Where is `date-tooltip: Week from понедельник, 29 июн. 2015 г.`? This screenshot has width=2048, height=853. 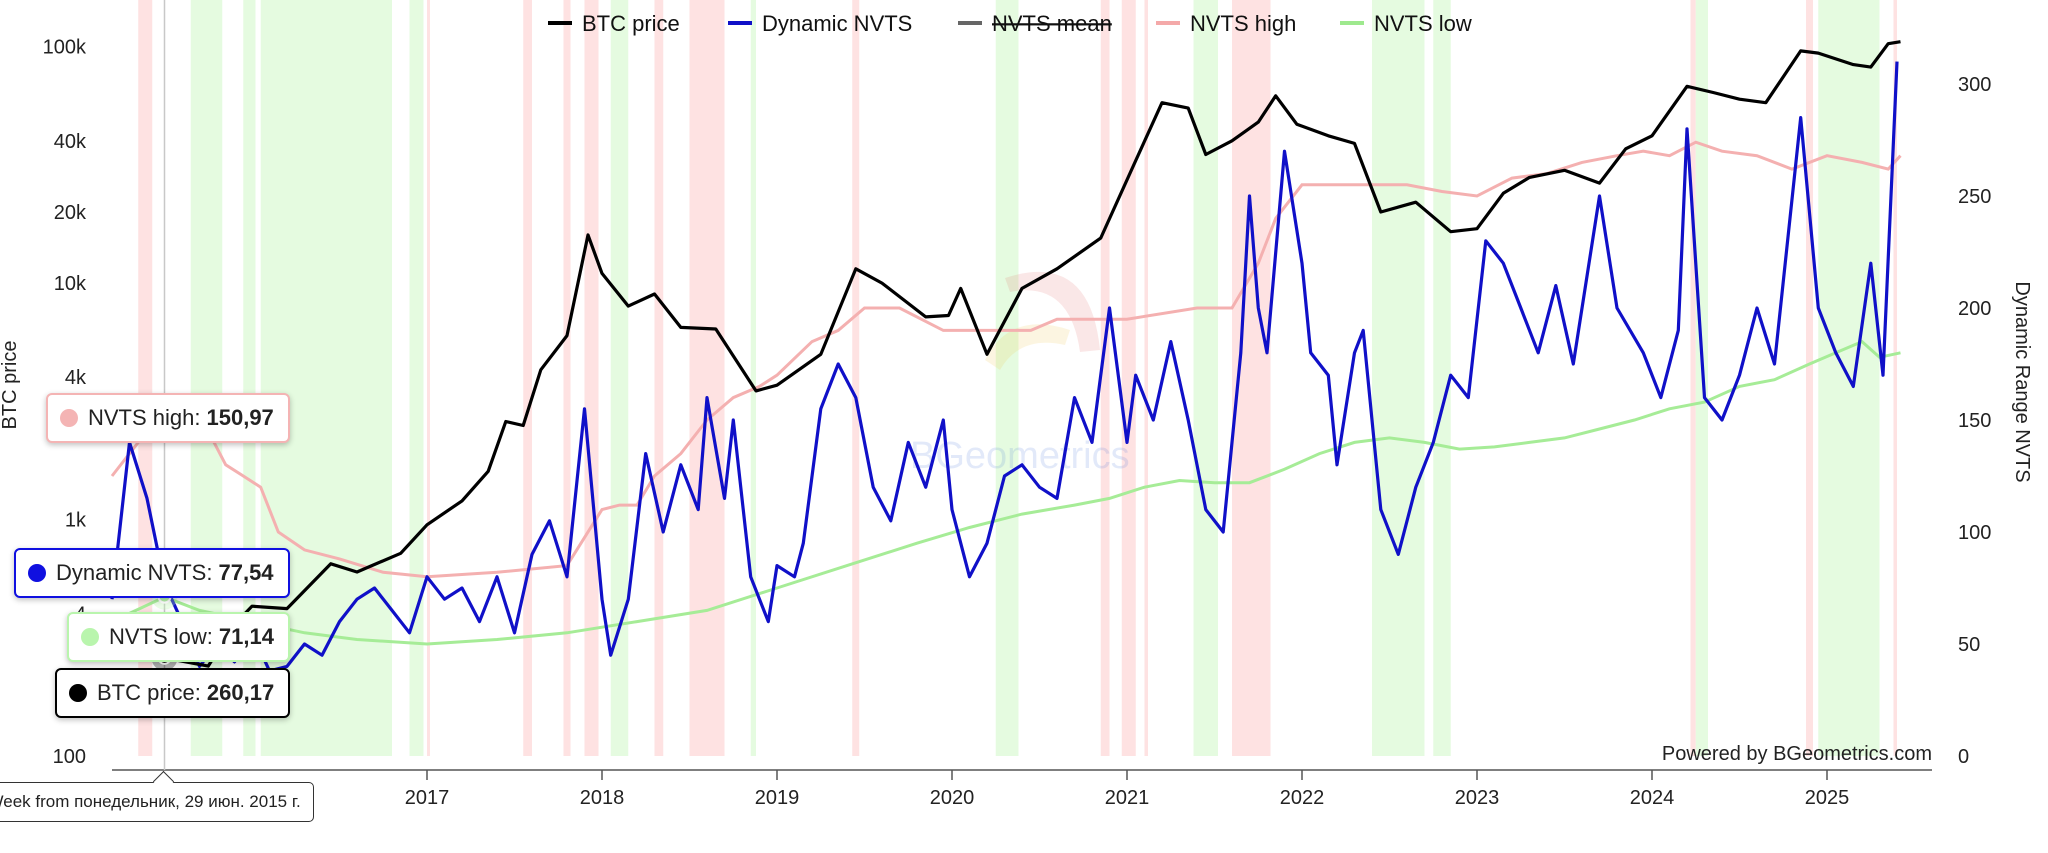 date-tooltip: Week from понедельник, 29 июн. 2015 г. is located at coordinates (157, 802).